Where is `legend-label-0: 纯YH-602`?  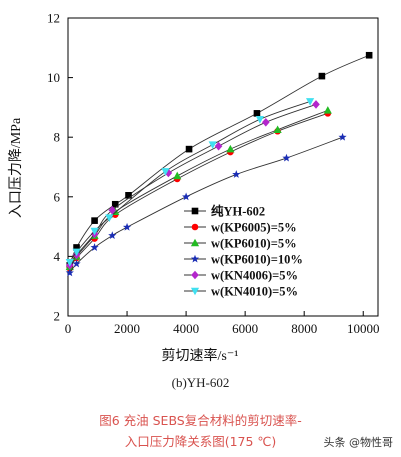 legend-label-0: 纯YH-602 is located at coordinates (238, 211).